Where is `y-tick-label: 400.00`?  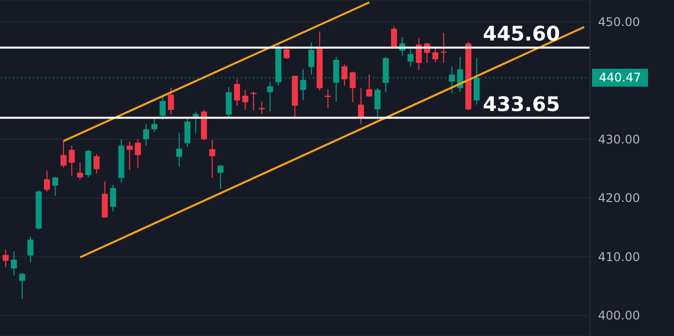
y-tick-label: 400.00 is located at coordinates (619, 315).